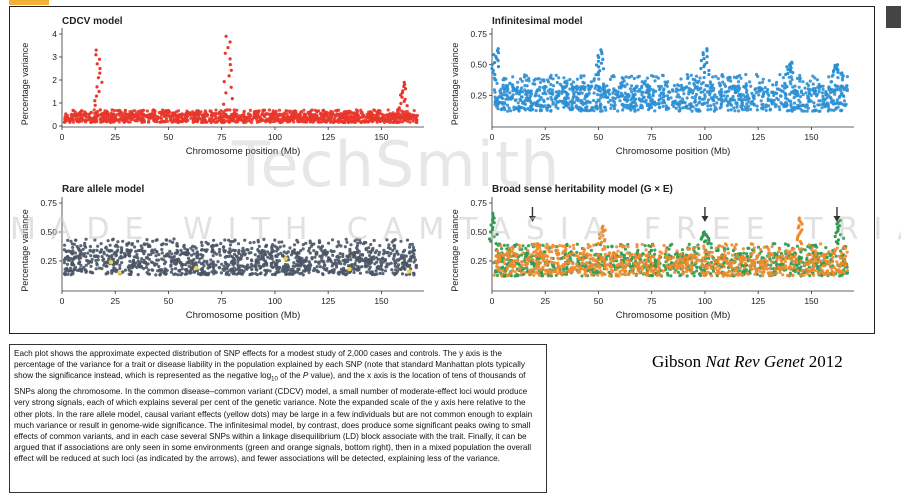 This screenshot has height=501, width=901. Describe the element at coordinates (599, 137) in the screenshot. I see `panel-2-x-tick-label: 50` at that location.